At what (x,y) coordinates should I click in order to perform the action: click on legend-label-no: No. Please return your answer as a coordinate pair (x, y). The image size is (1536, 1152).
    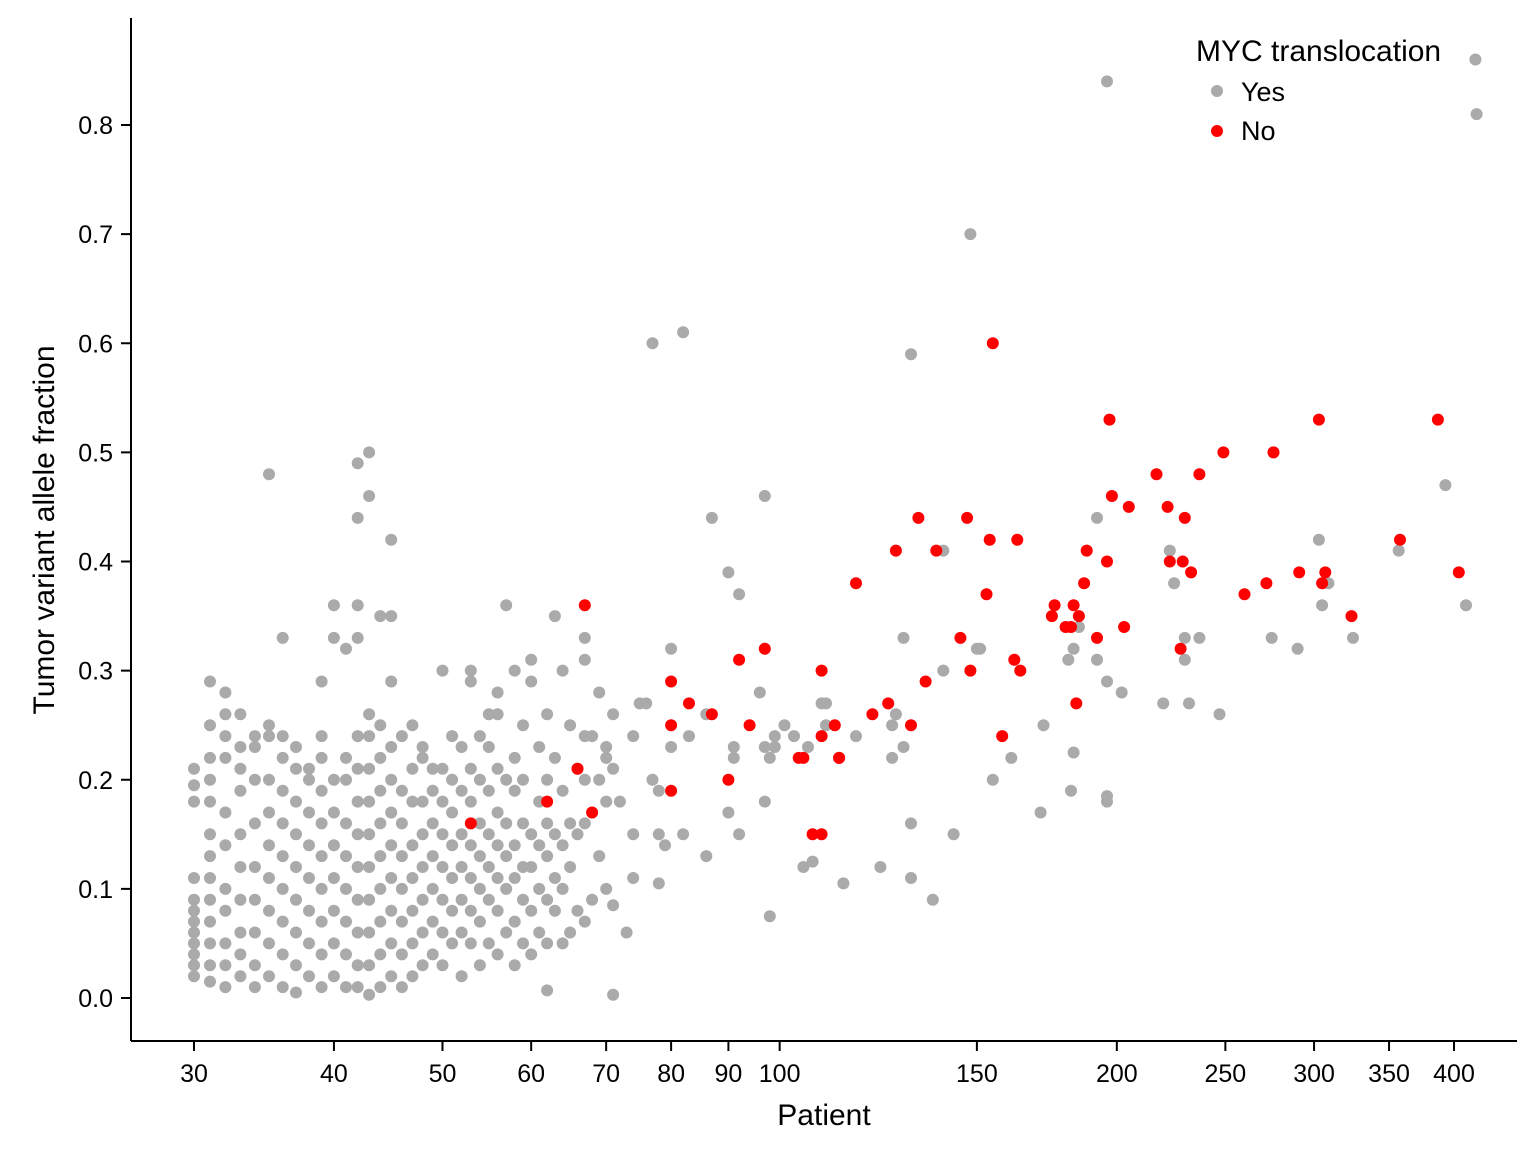
    Looking at the image, I should click on (1258, 131).